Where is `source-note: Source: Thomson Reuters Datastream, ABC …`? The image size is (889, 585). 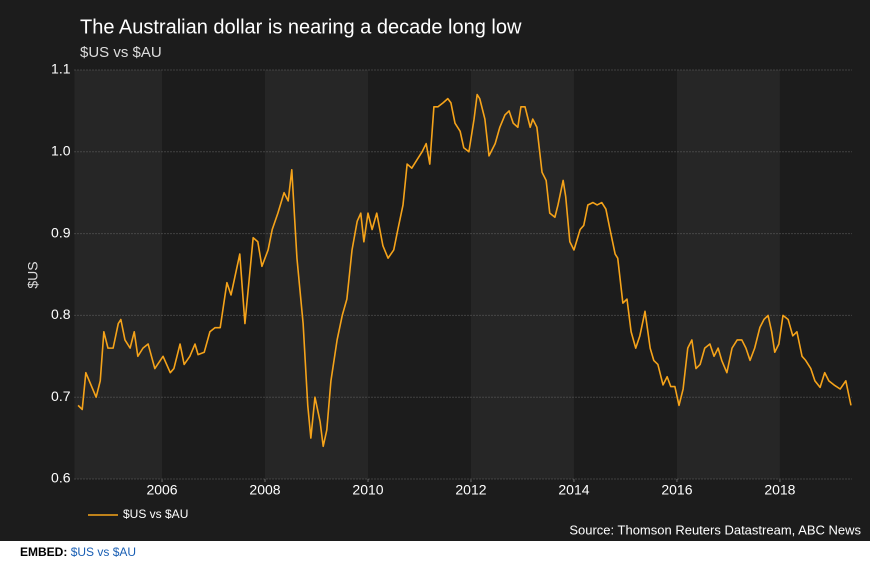 source-note: Source: Thomson Reuters Datastream, ABC … is located at coordinates (715, 529).